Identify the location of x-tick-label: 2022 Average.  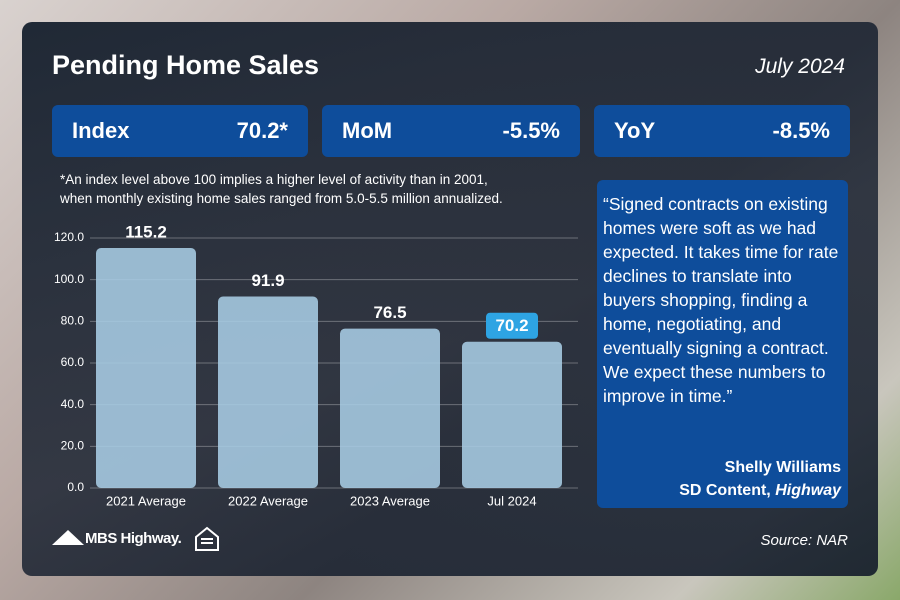
(268, 500).